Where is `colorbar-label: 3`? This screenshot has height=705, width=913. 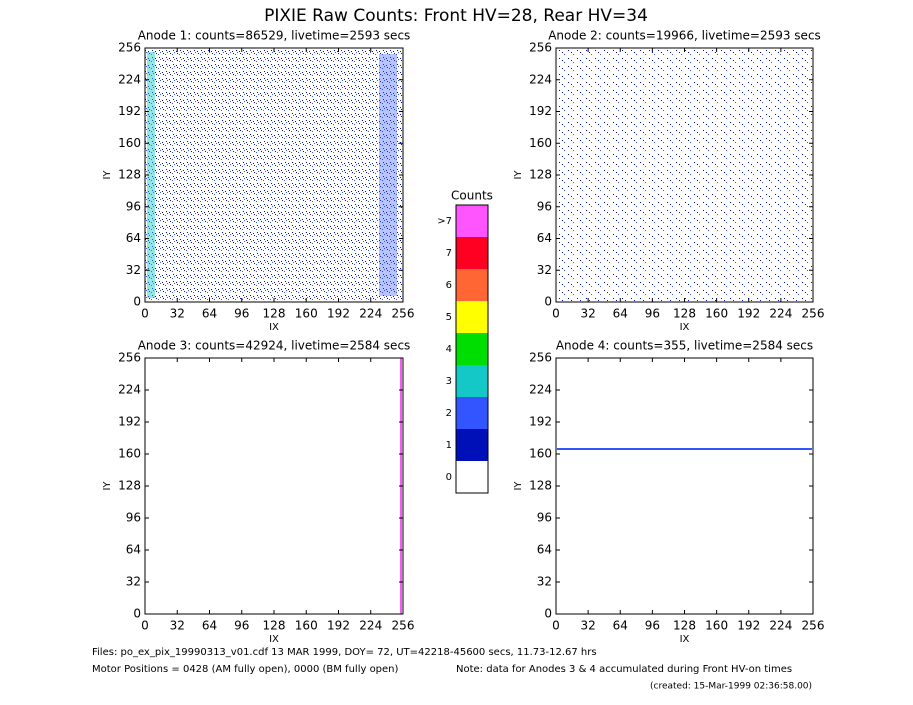 colorbar-label: 3 is located at coordinates (449, 381).